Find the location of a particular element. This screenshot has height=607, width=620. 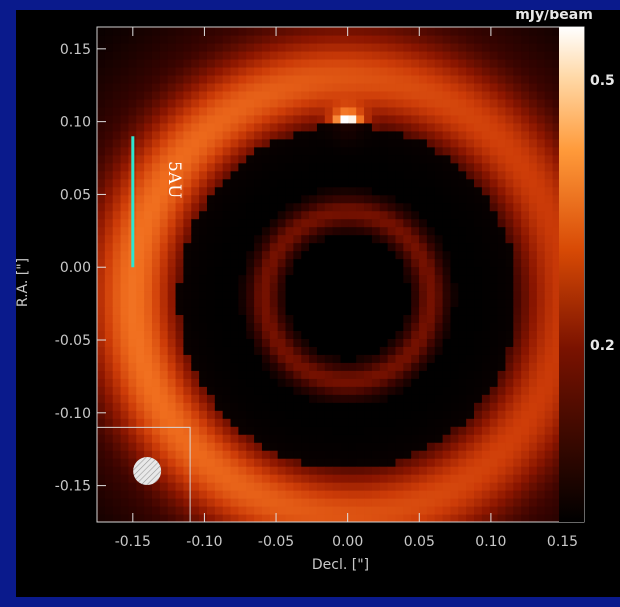

y-tick-label: 0.00 is located at coordinates (75, 268).